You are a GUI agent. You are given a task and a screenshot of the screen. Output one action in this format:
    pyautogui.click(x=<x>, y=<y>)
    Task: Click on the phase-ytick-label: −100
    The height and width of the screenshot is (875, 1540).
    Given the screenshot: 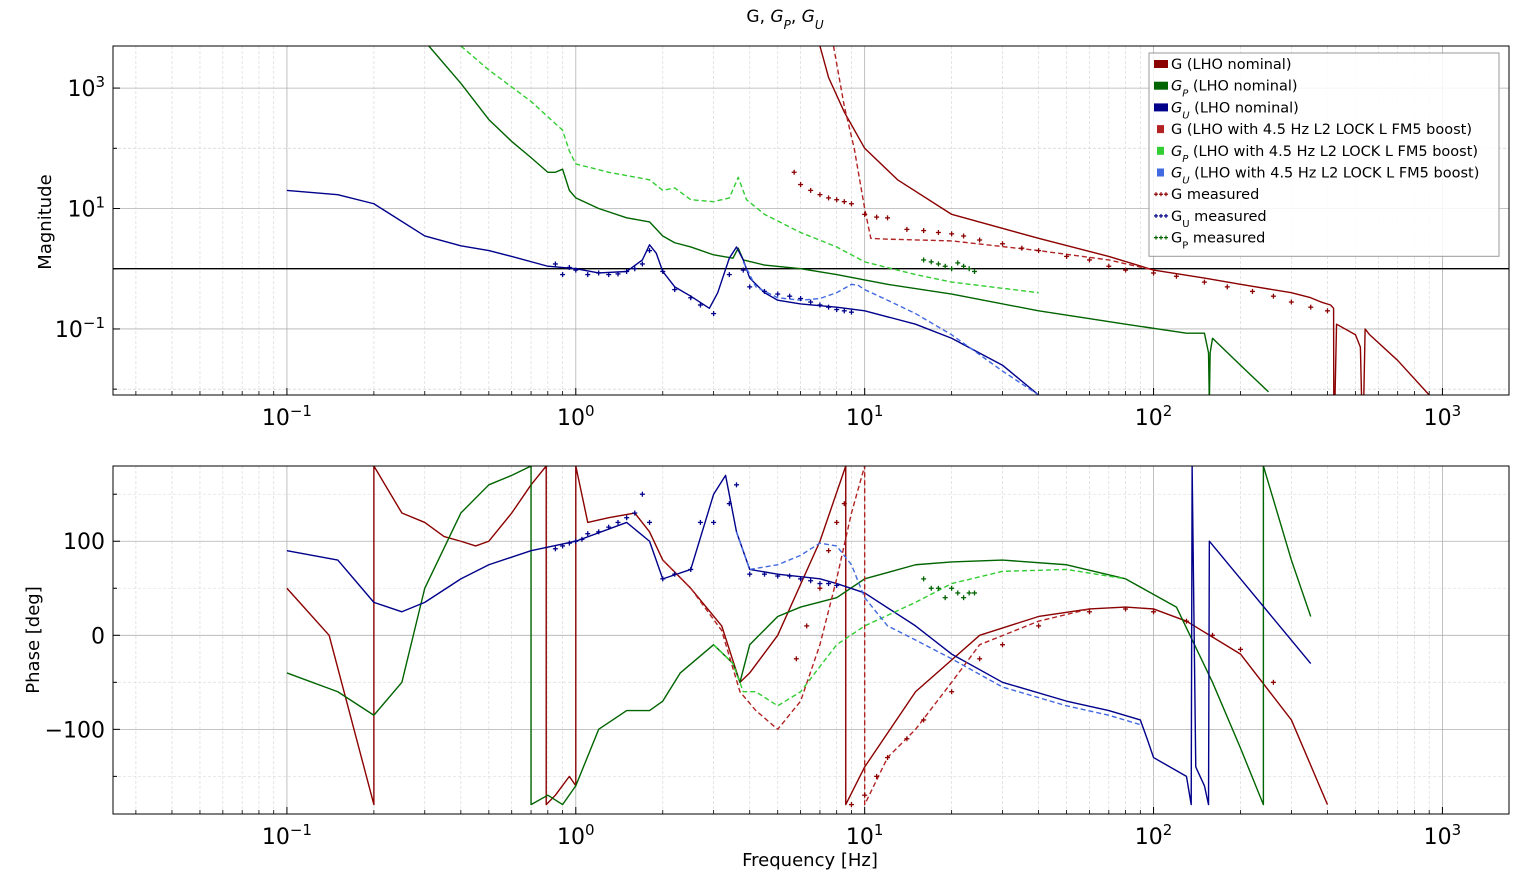 What is the action you would take?
    pyautogui.click(x=75, y=730)
    